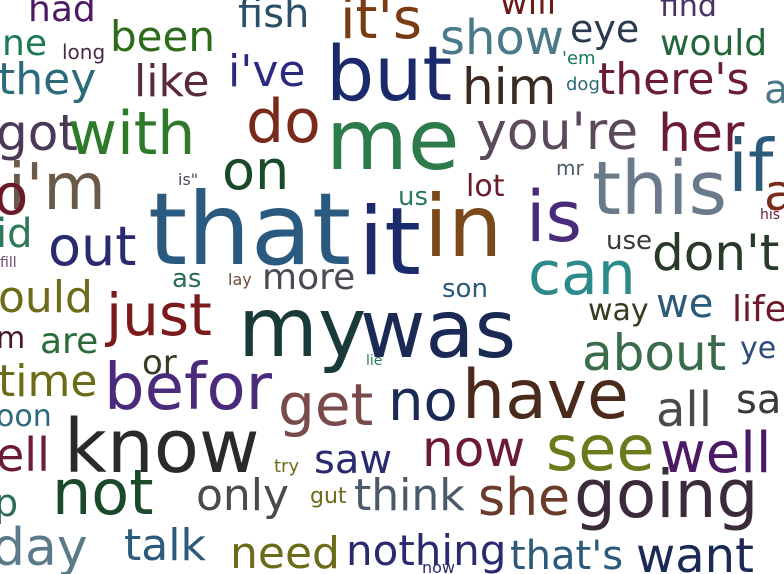  Describe the element at coordinates (695, 551) in the screenshot. I see `cloud-word: want` at that location.